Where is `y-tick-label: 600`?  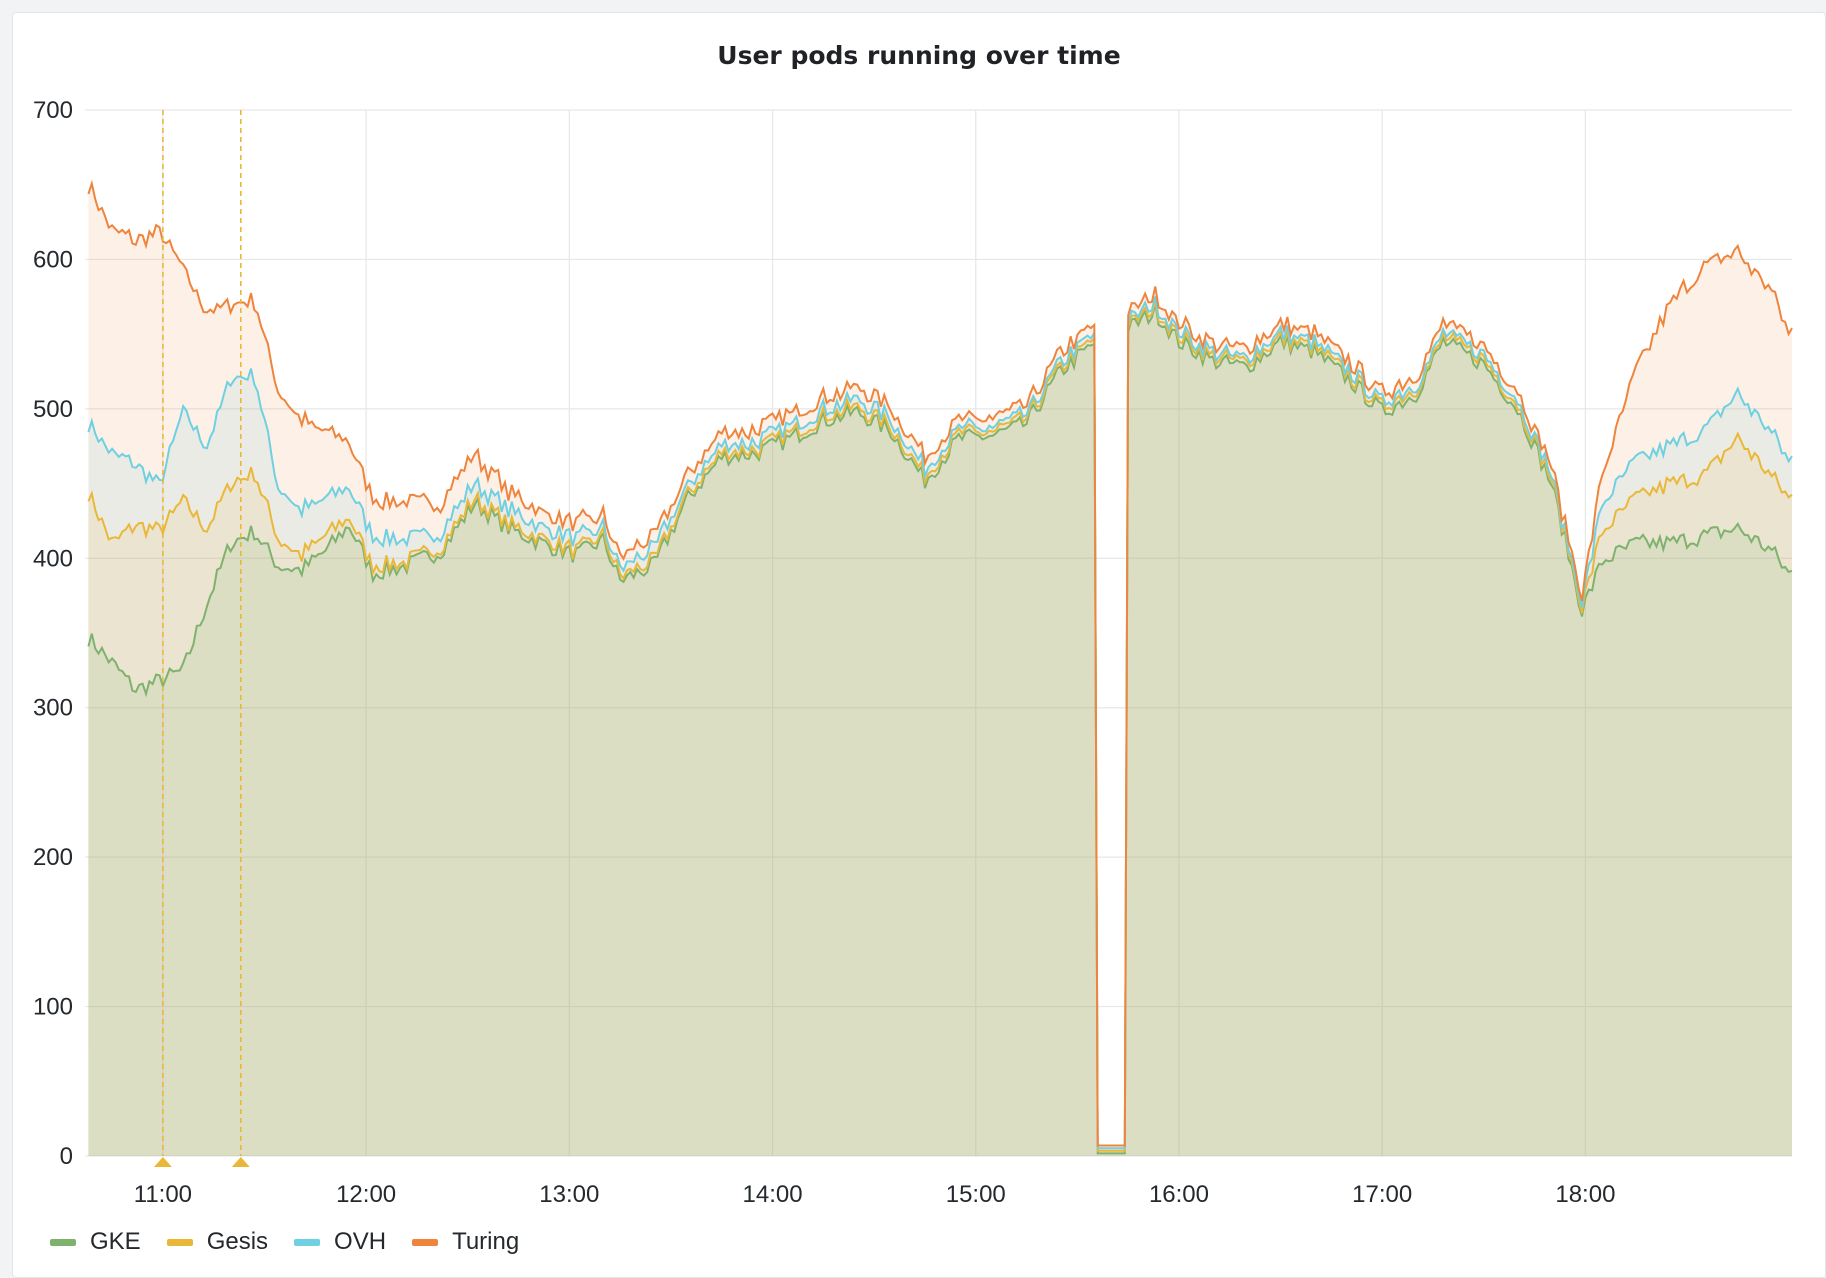
y-tick-label: 600 is located at coordinates (53, 259).